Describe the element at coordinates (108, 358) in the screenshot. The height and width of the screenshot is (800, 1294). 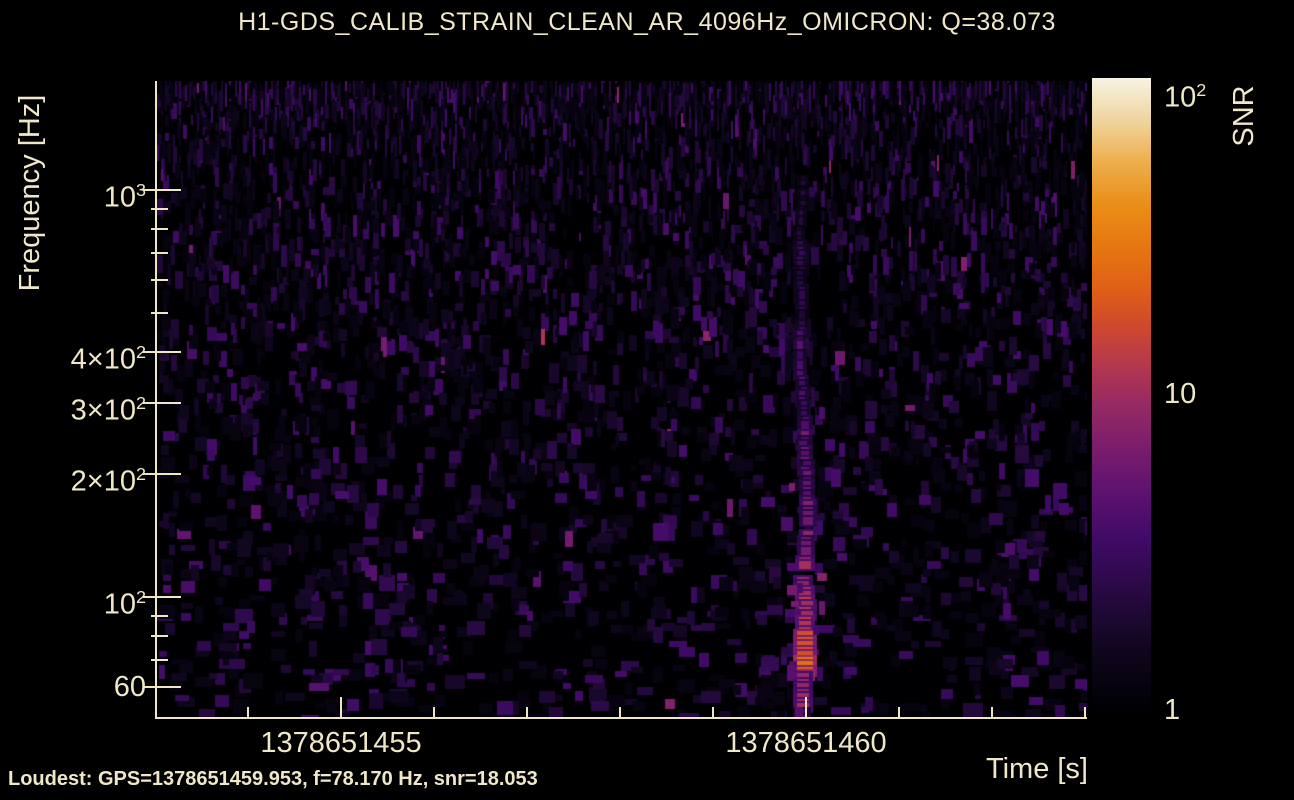
I see `y-tick-label: 4×10²` at that location.